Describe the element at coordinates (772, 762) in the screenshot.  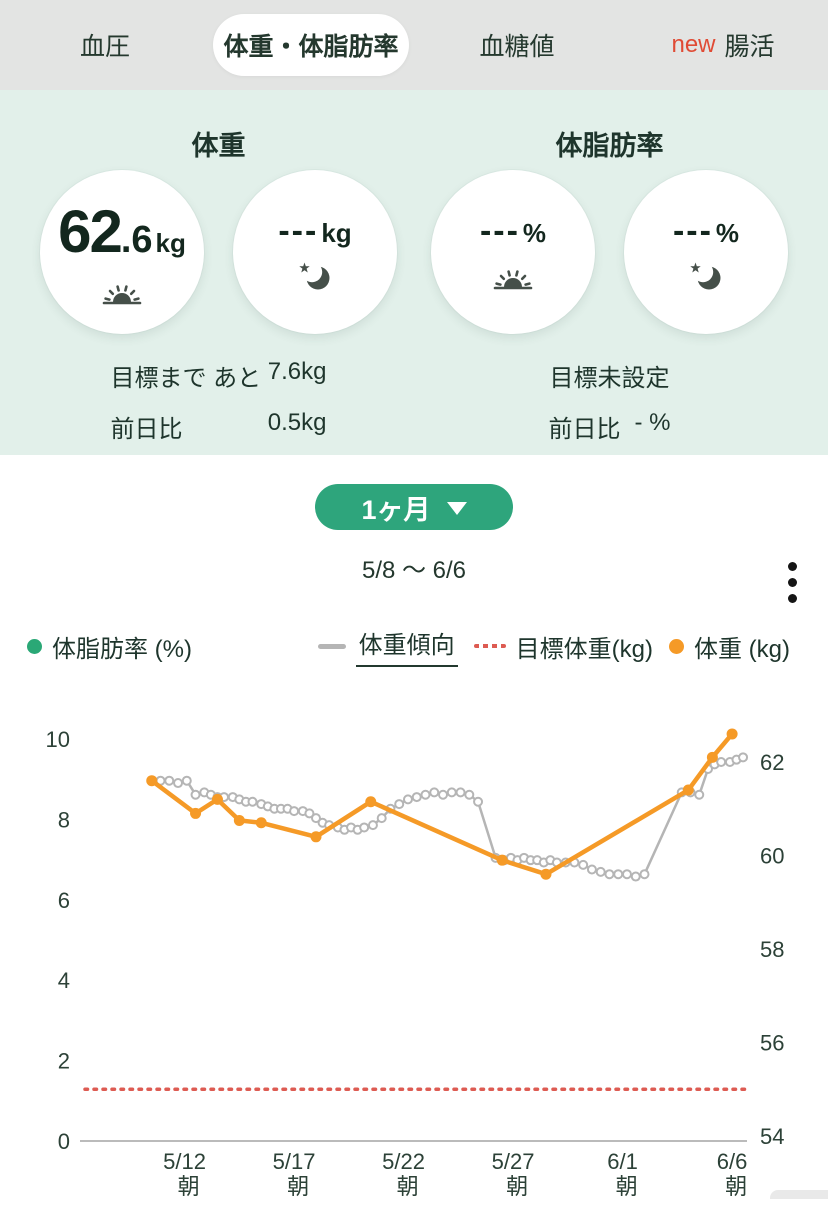
I see `svg-text: 62` at that location.